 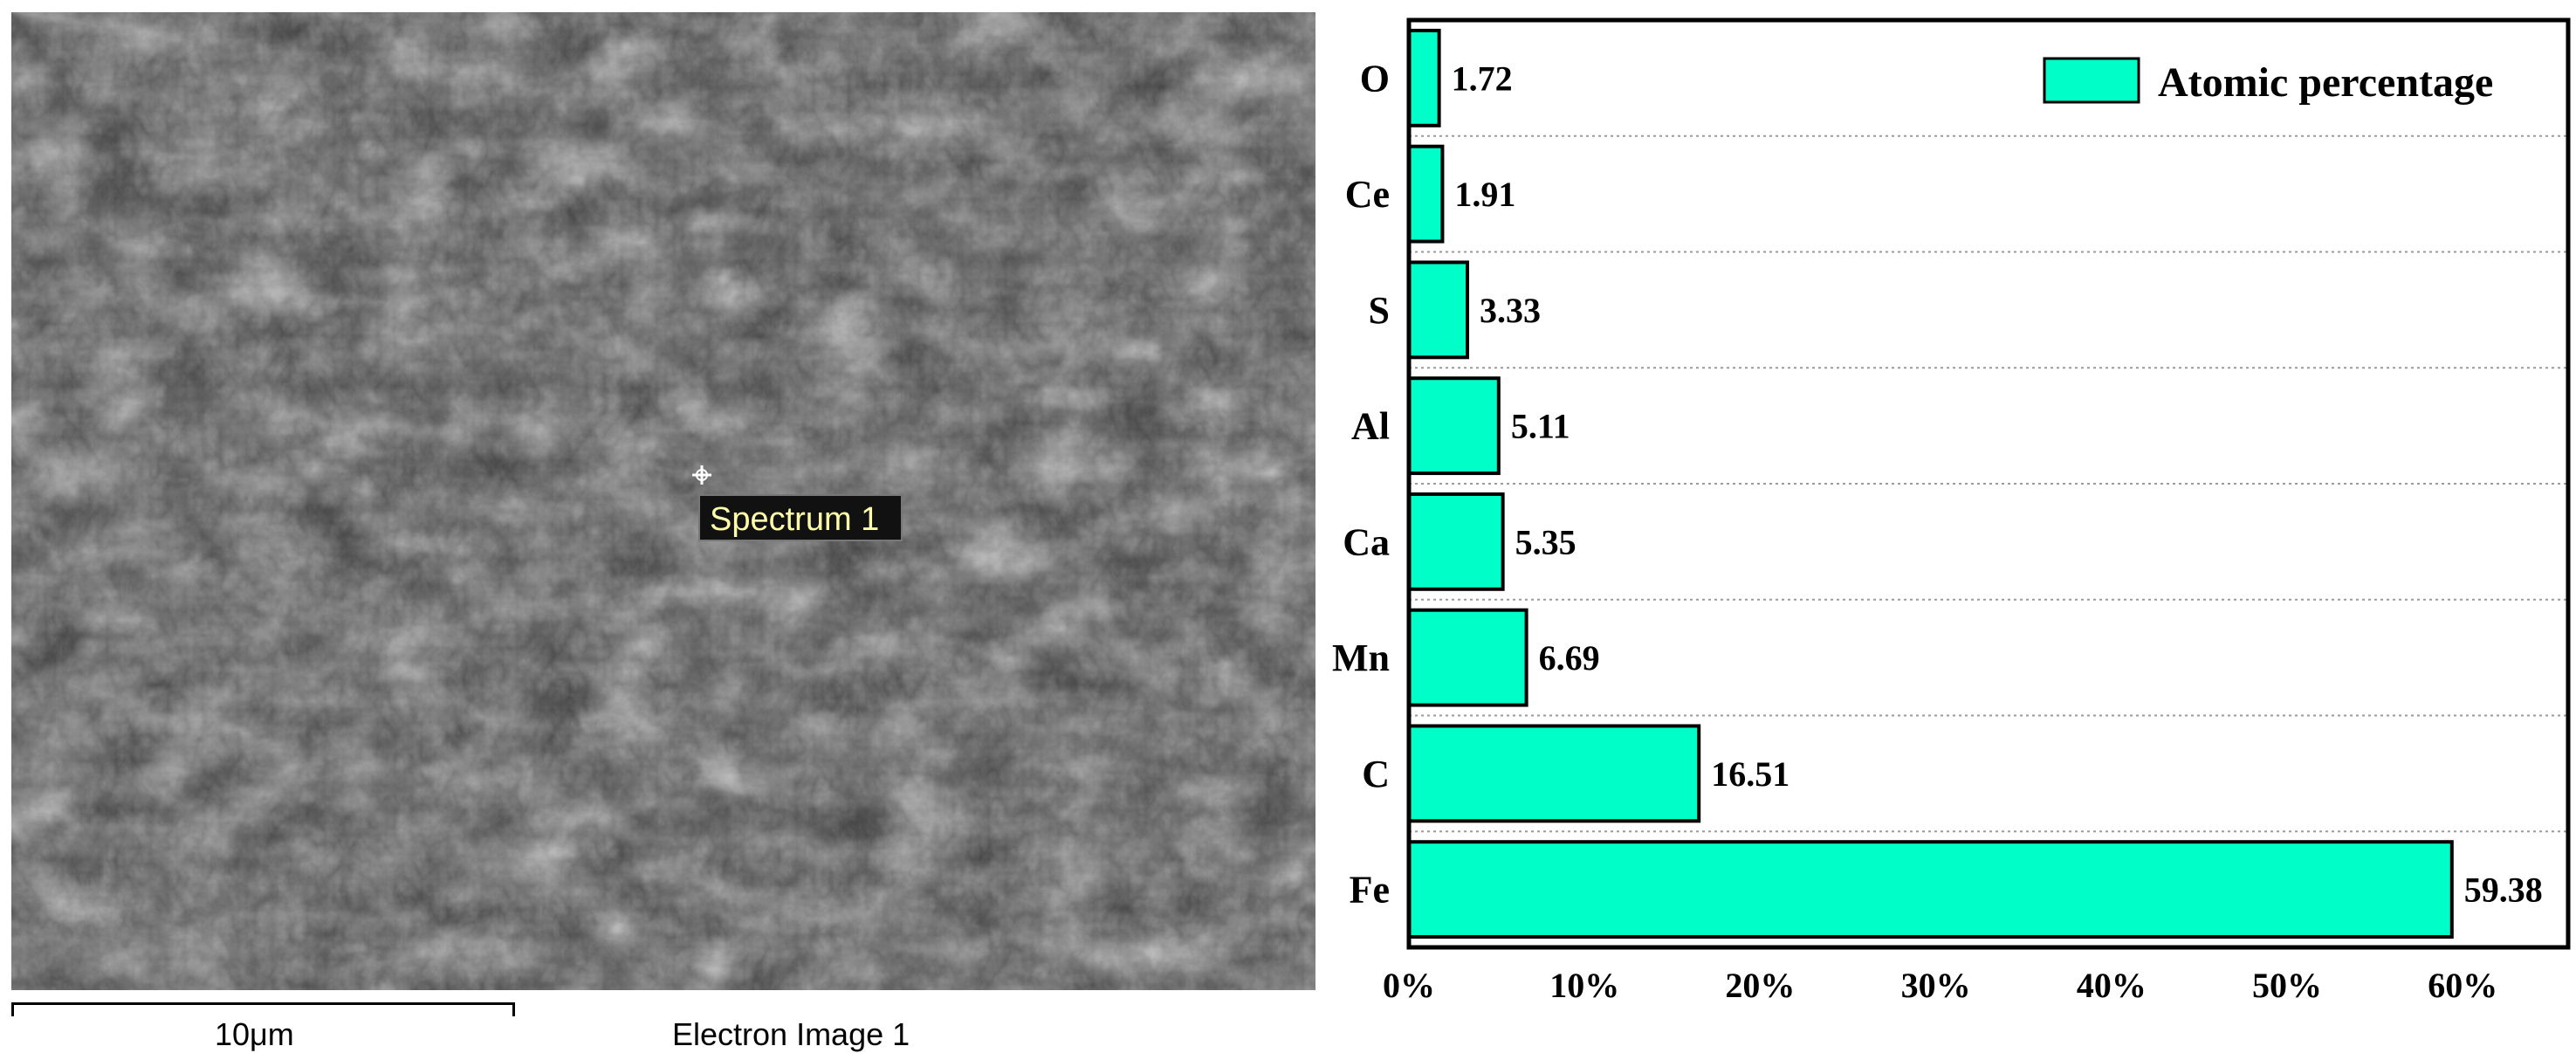 I want to click on legend: Atomic percentage, so click(x=2268, y=81).